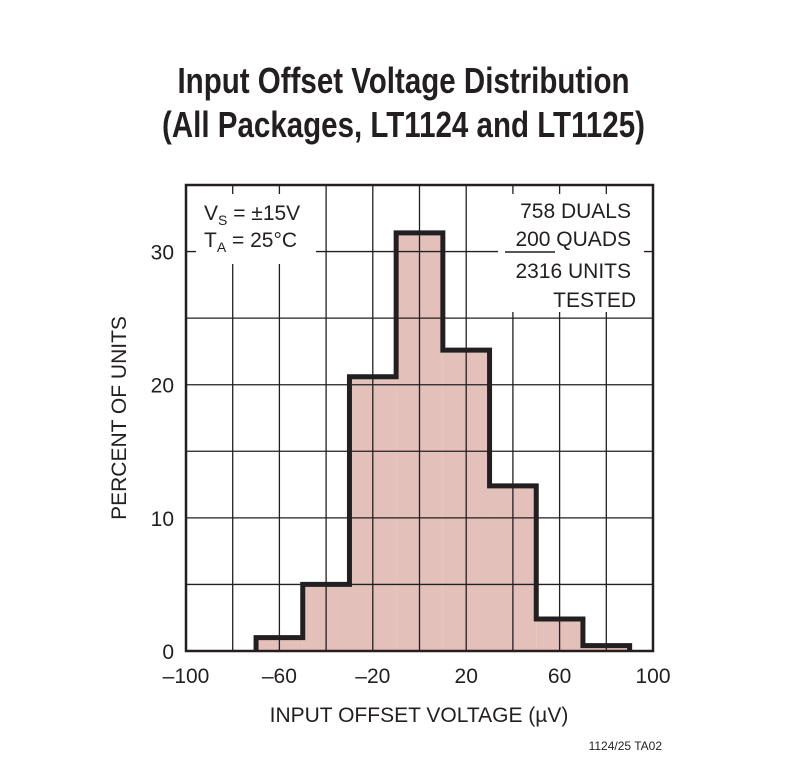 The image size is (807, 780). I want to click on chart-title-line2: (All Packages, LT1124 and LT1125), so click(403, 124).